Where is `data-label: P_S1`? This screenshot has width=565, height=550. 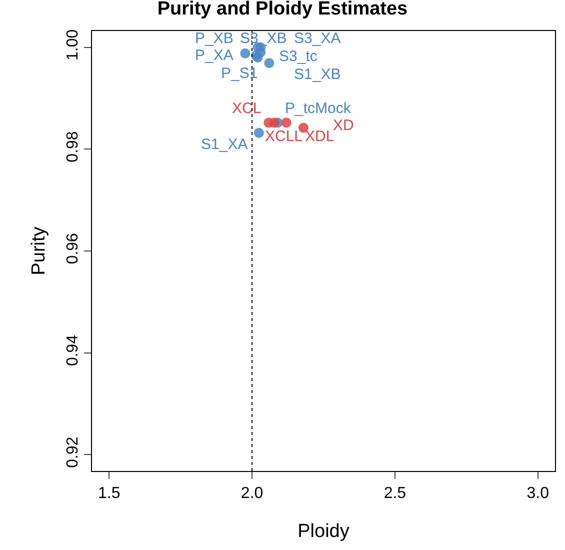
data-label: P_S1 is located at coordinates (239, 73).